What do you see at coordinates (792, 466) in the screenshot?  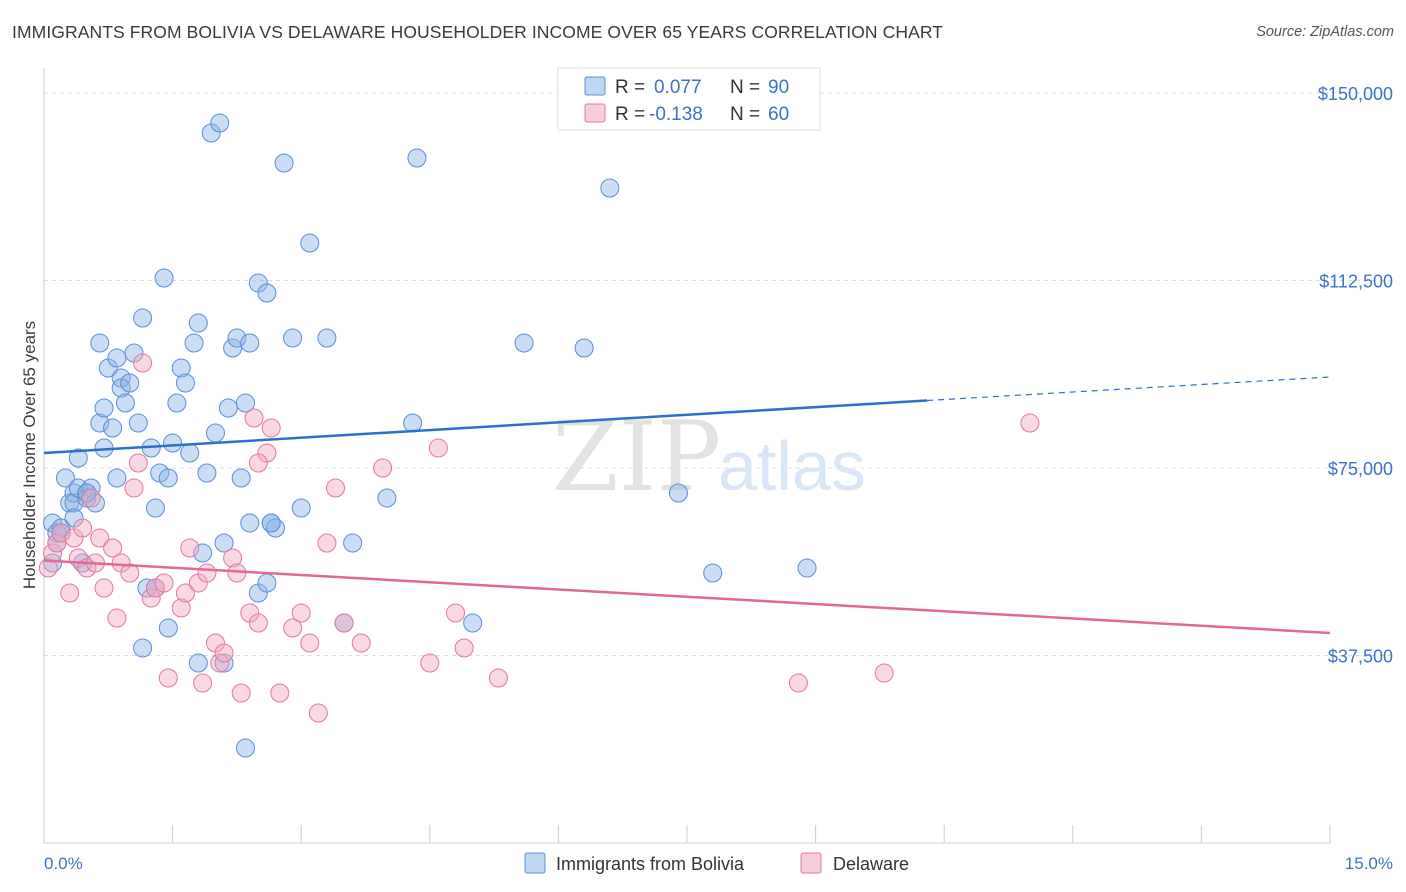 I see `watermark-atlas: atlas` at bounding box center [792, 466].